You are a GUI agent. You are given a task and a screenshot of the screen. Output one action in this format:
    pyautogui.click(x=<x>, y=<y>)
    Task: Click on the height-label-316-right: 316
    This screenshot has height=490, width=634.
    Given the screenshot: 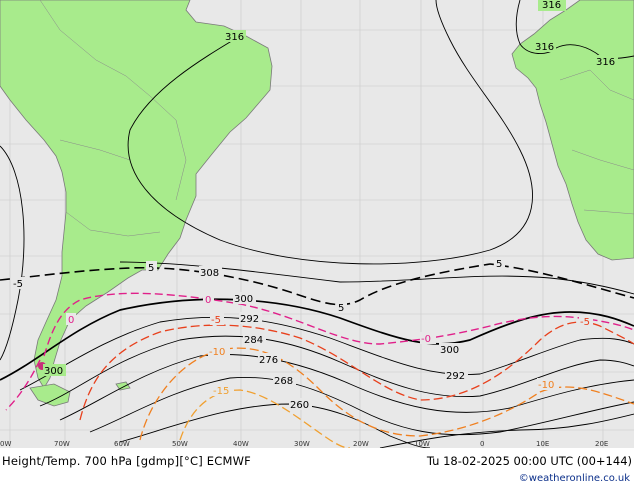 What is the action you would take?
    pyautogui.click(x=605, y=62)
    